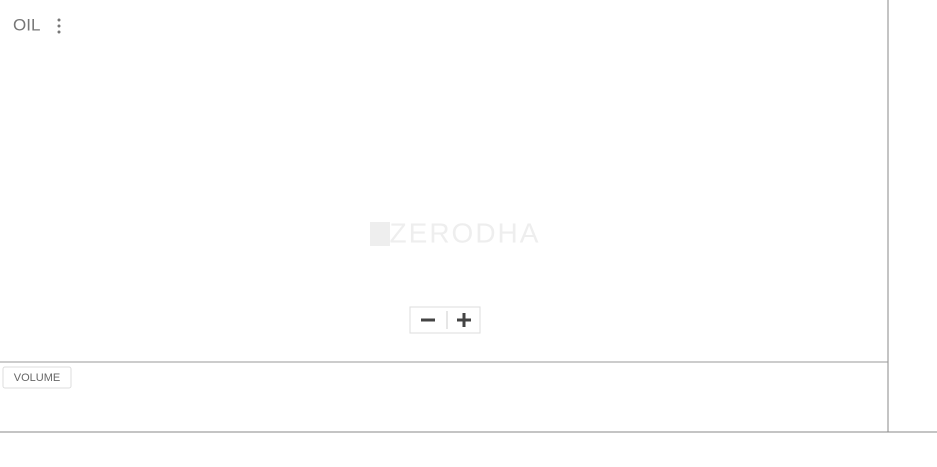 The image size is (937, 467). Describe the element at coordinates (464, 320) in the screenshot. I see `zoom-in` at that location.